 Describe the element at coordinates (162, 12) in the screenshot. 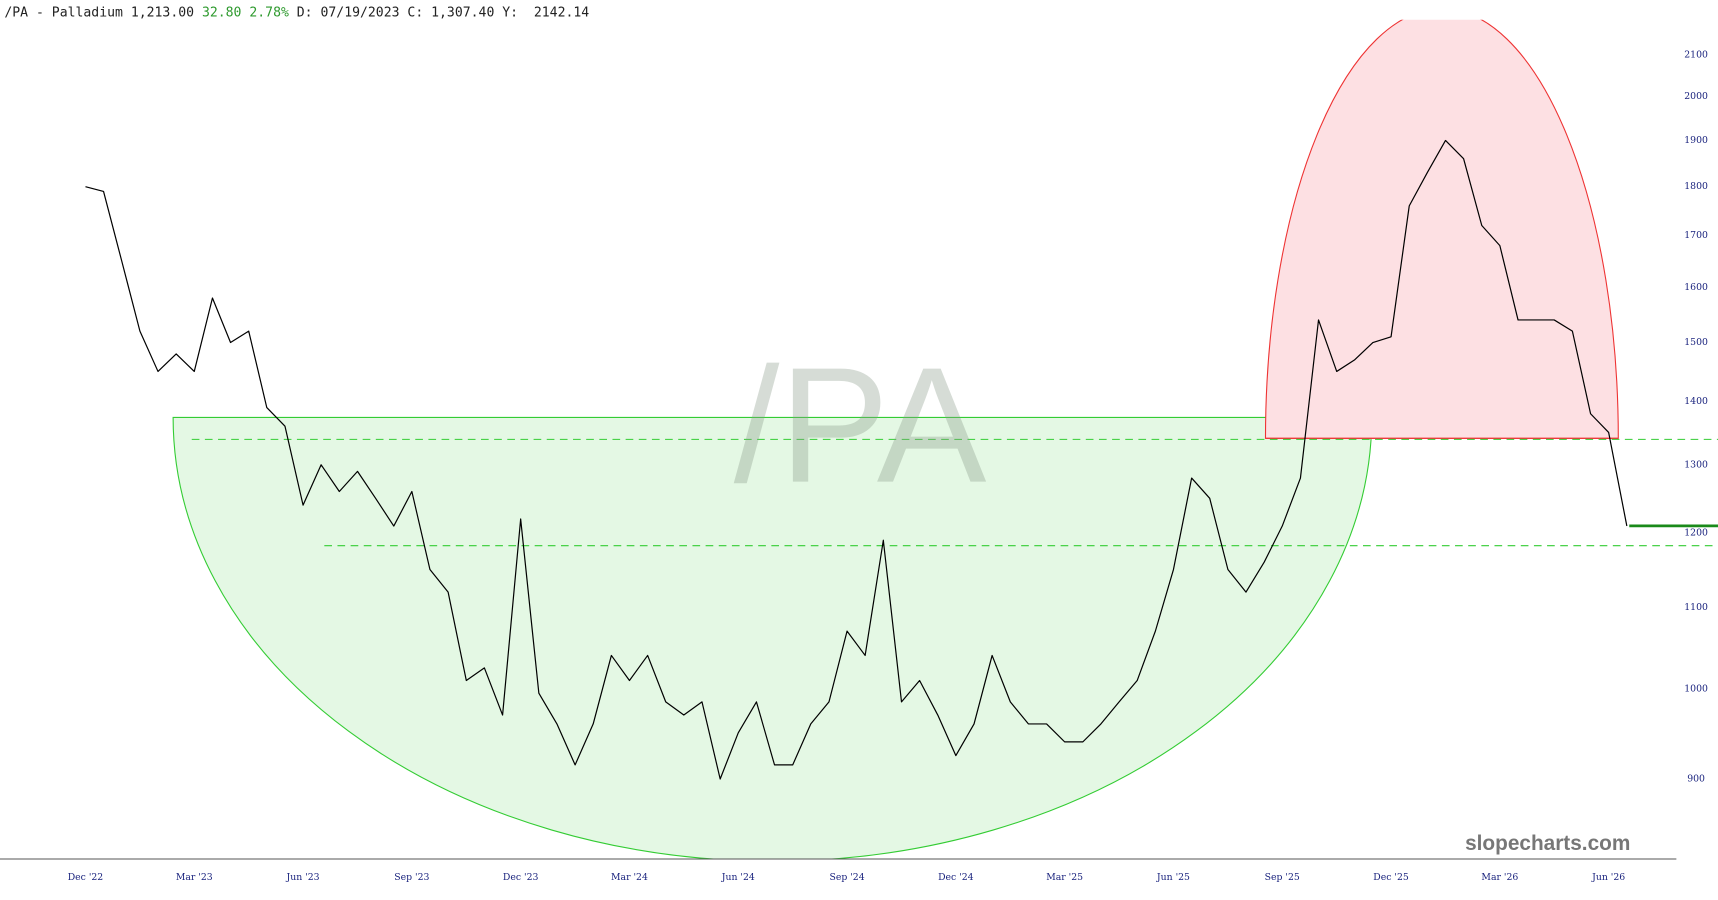

I see `last-price: 1,213.00` at that location.